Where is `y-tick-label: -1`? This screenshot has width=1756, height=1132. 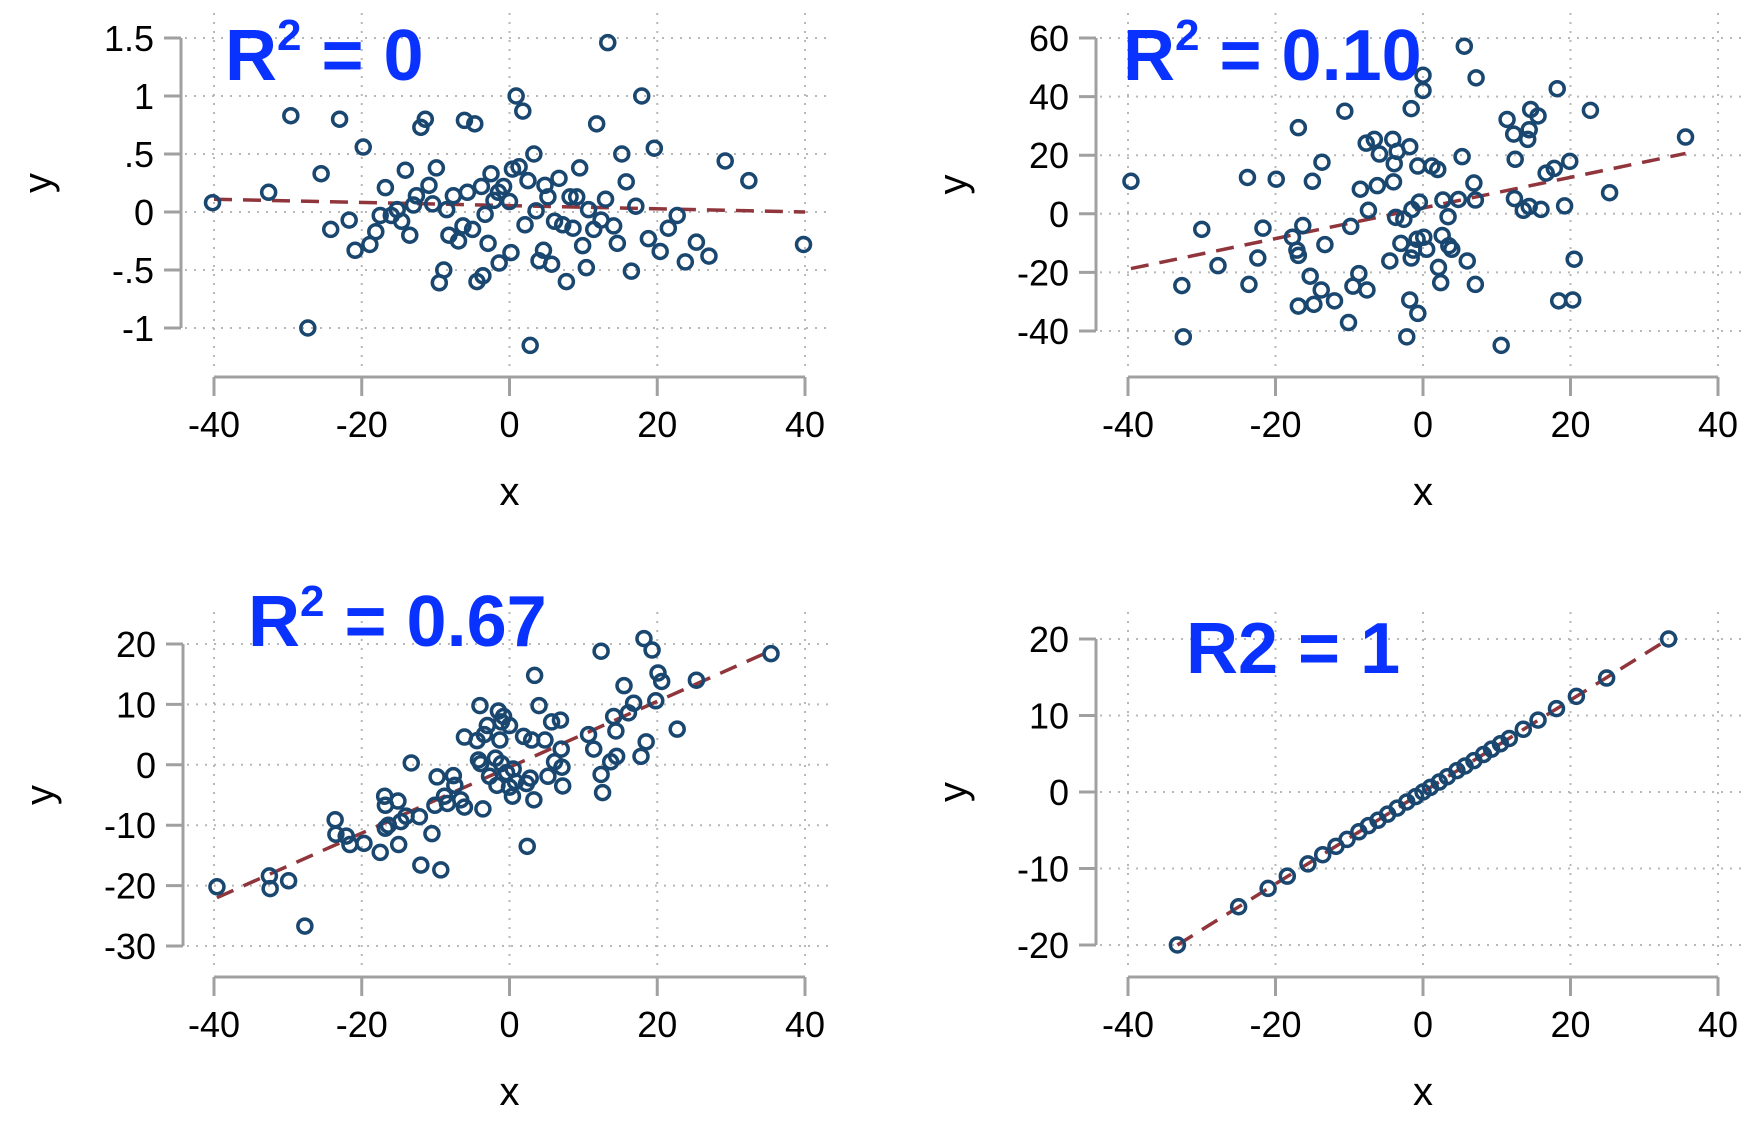
y-tick-label: -1 is located at coordinates (138, 328).